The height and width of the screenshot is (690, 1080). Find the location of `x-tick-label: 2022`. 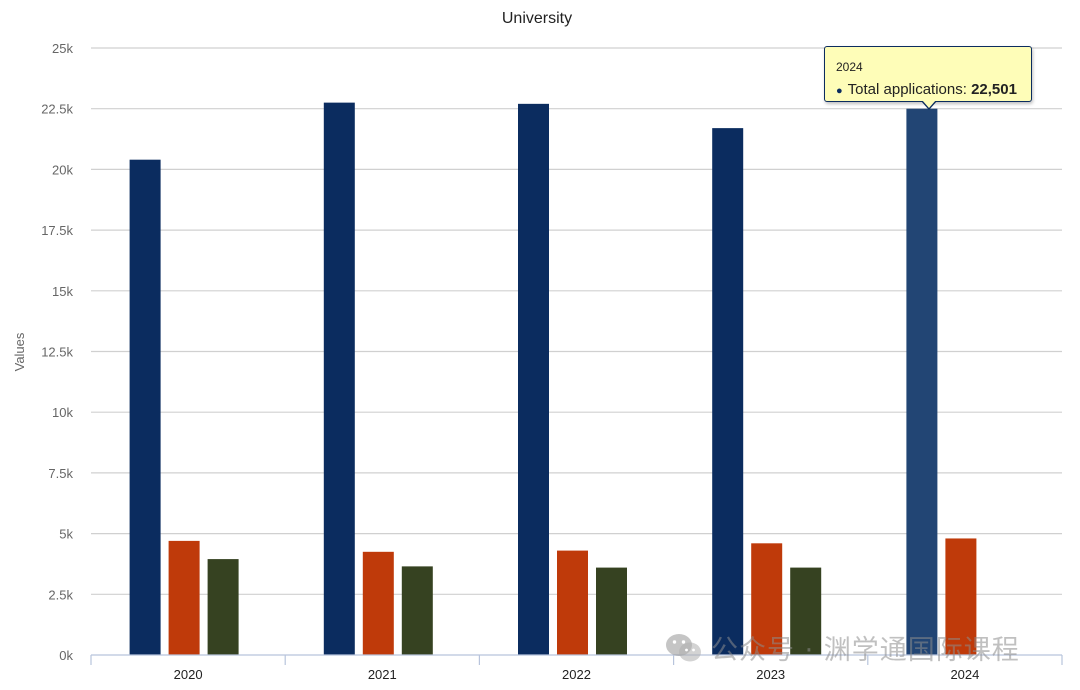

x-tick-label: 2022 is located at coordinates (576, 674).